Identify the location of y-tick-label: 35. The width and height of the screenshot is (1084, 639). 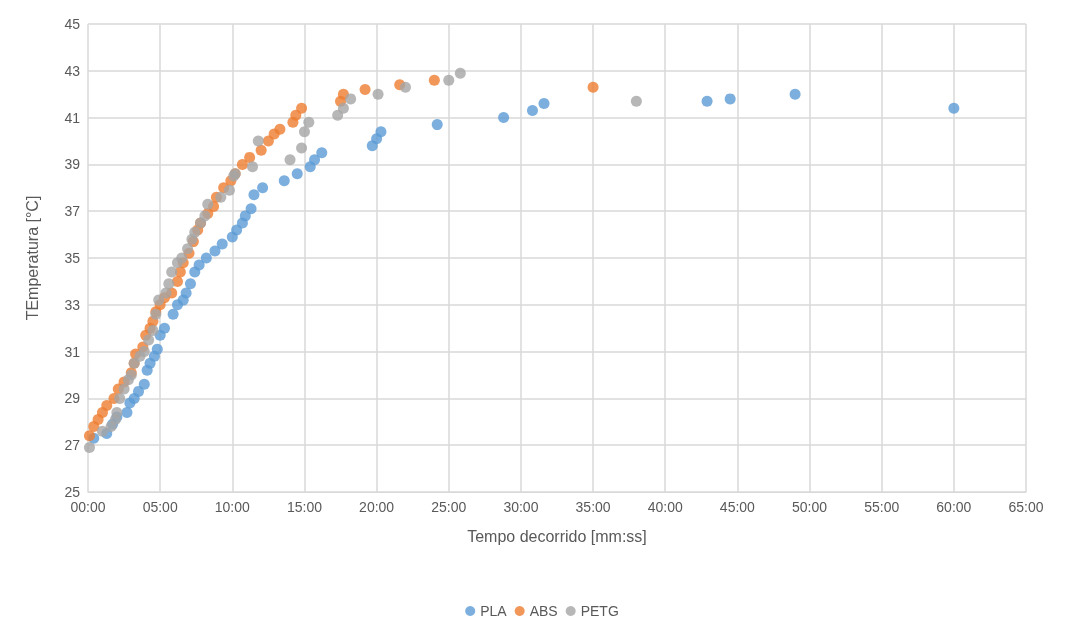
(72, 258).